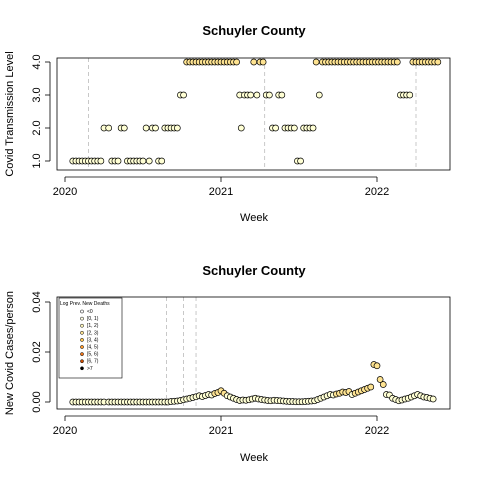 This screenshot has width=480, height=480. What do you see at coordinates (37, 351) in the screenshot?
I see `y-tick-label: 0.02` at bounding box center [37, 351].